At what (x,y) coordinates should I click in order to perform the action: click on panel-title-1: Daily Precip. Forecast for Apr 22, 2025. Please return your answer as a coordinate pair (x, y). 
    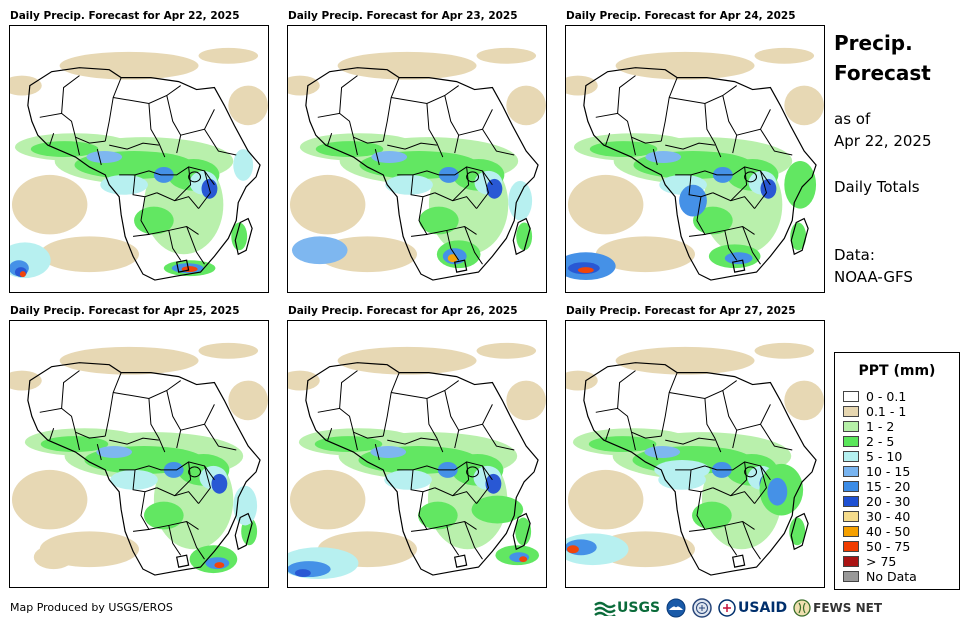
    Looking at the image, I should click on (125, 16).